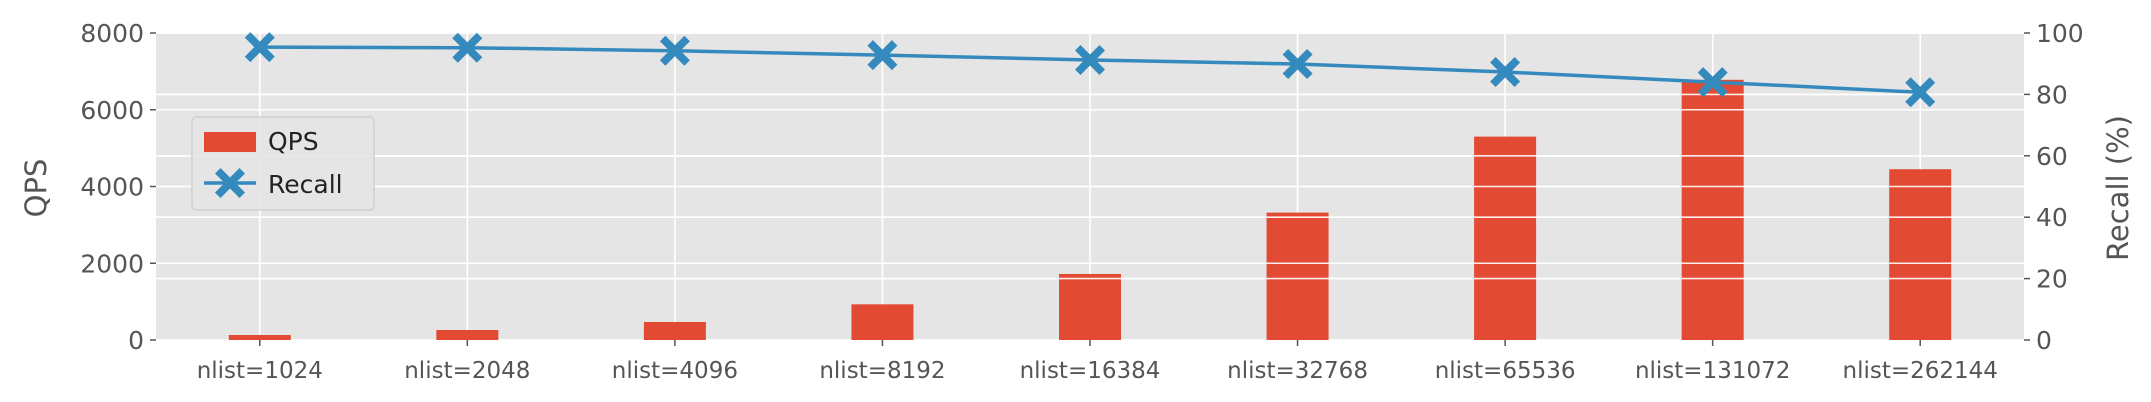 The height and width of the screenshot is (402, 2151). I want to click on legend-qps-label: QPS, so click(293, 141).